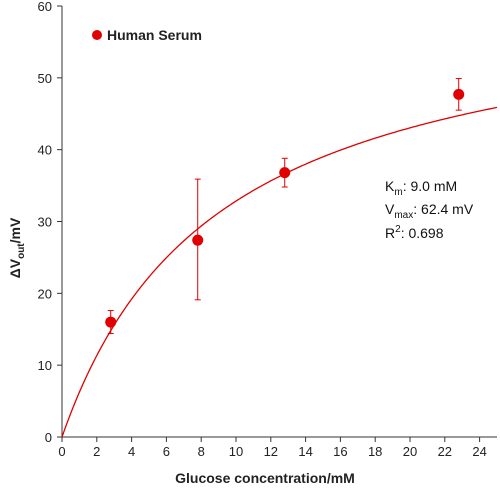 This screenshot has width=500, height=488. Describe the element at coordinates (305, 451) in the screenshot. I see `x-tick-label: 14` at that location.